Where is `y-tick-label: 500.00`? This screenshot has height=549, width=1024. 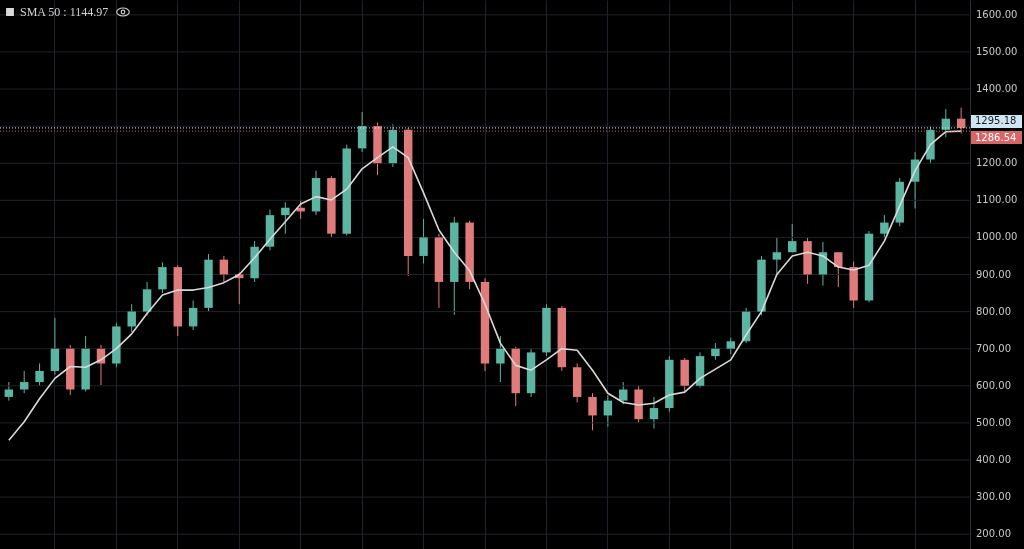
y-tick-label: 500.00 is located at coordinates (993, 422).